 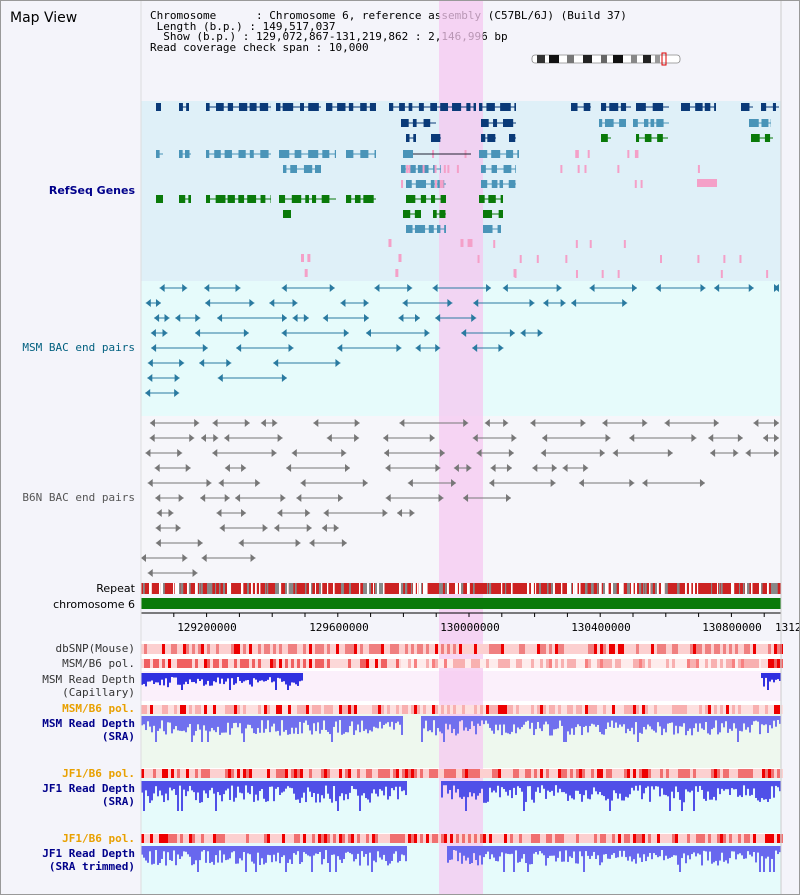 I want to click on b6n-bac-pairs, so click(x=460, y=498).